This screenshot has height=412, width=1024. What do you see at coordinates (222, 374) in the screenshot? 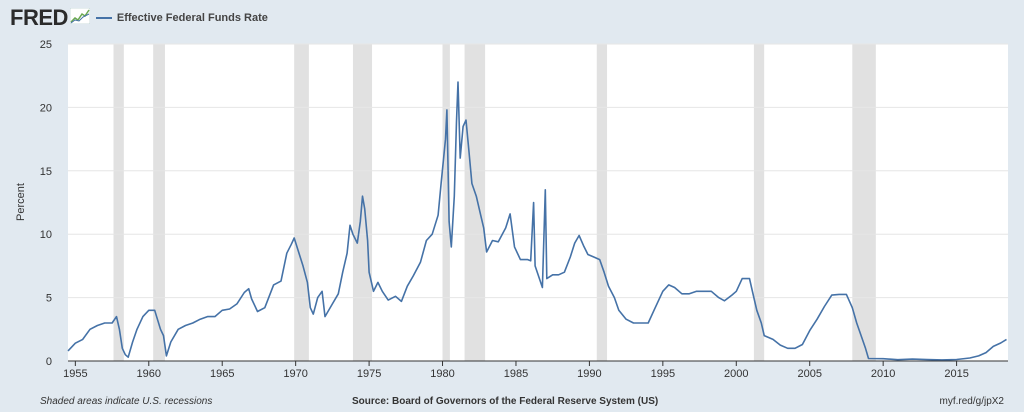
I see `x-tick-label: 1965` at bounding box center [222, 374].